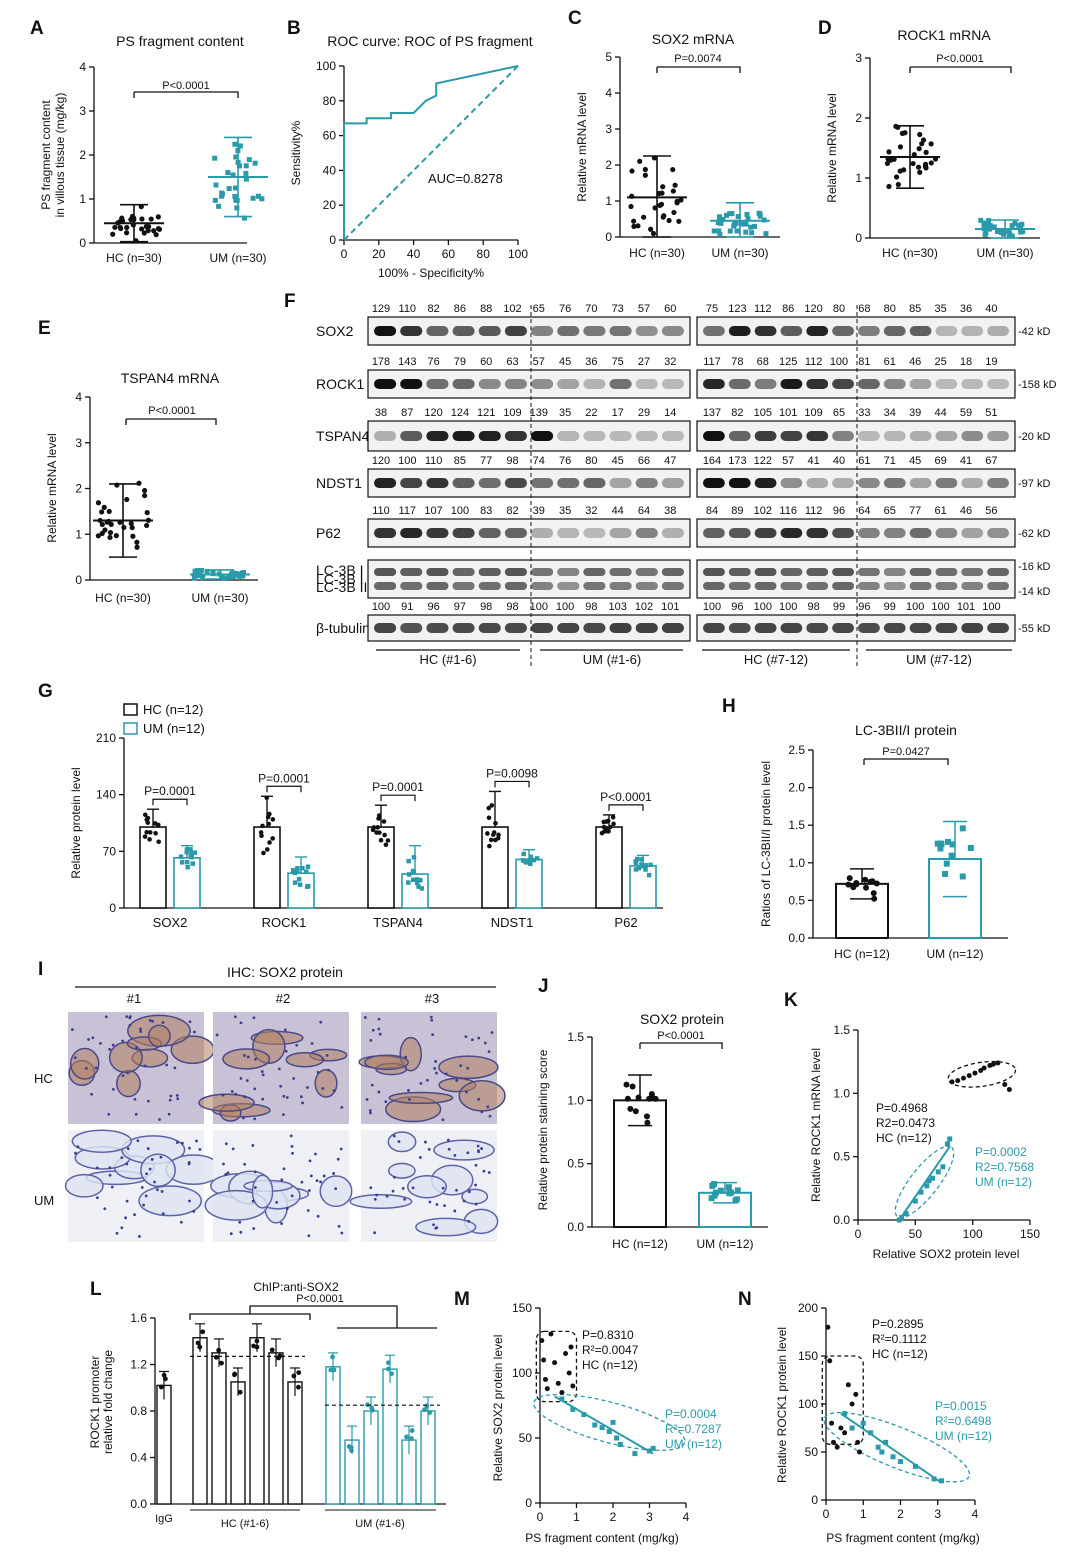 The width and height of the screenshot is (1080, 1563). I want to click on panel-c-title: SOX2 mRNA, so click(693, 39).